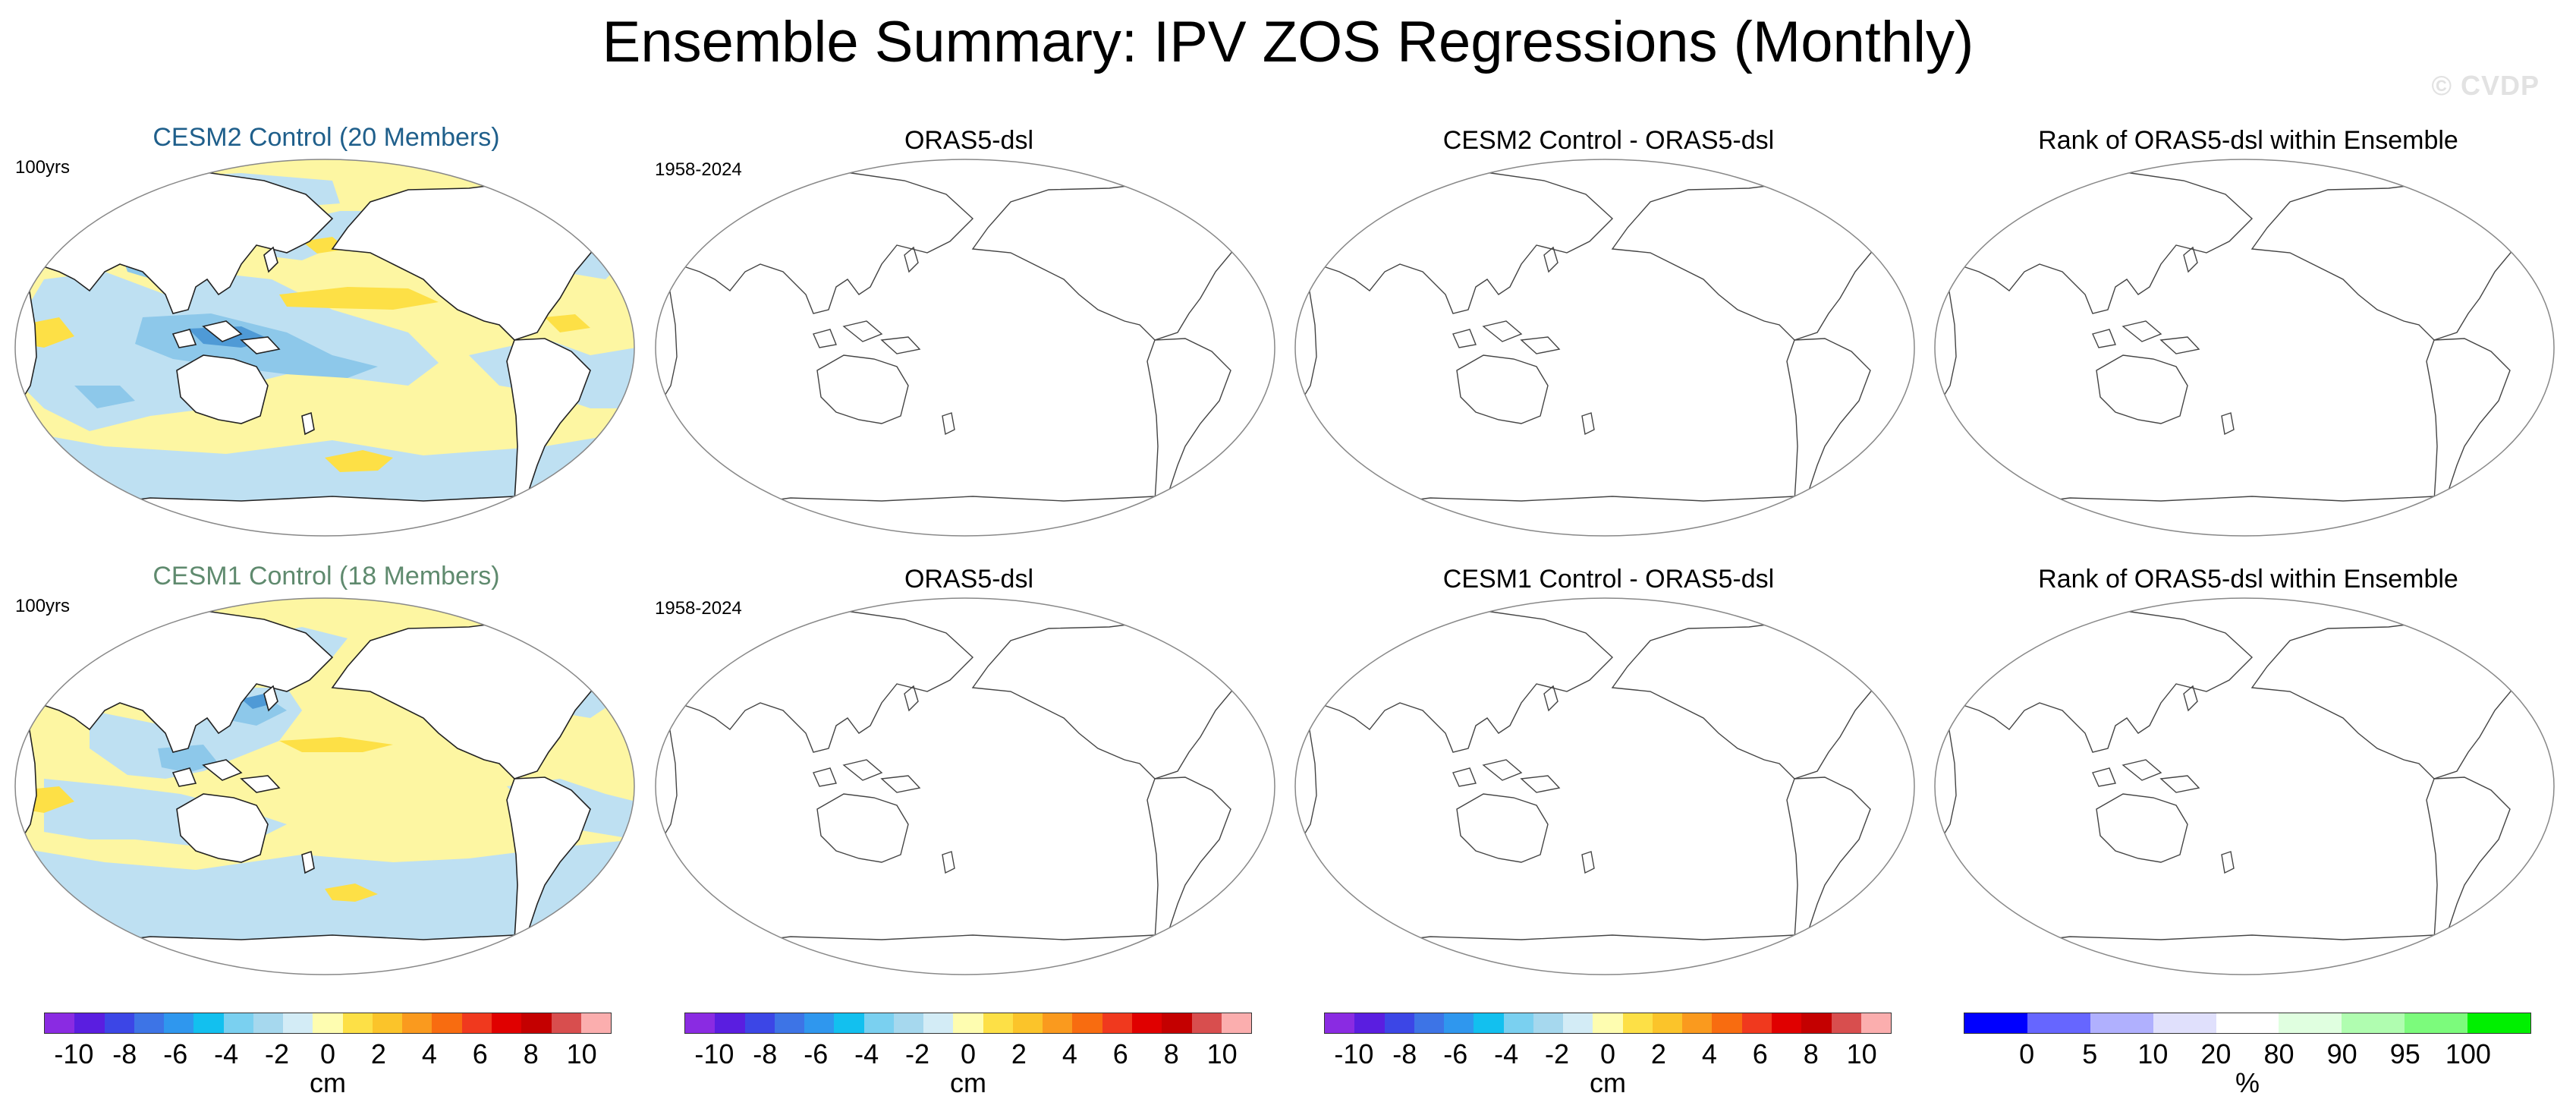 The width and height of the screenshot is (2576, 1115). What do you see at coordinates (969, 140) in the screenshot?
I see `obs-panel-title-row1: ORAS5-dsl` at bounding box center [969, 140].